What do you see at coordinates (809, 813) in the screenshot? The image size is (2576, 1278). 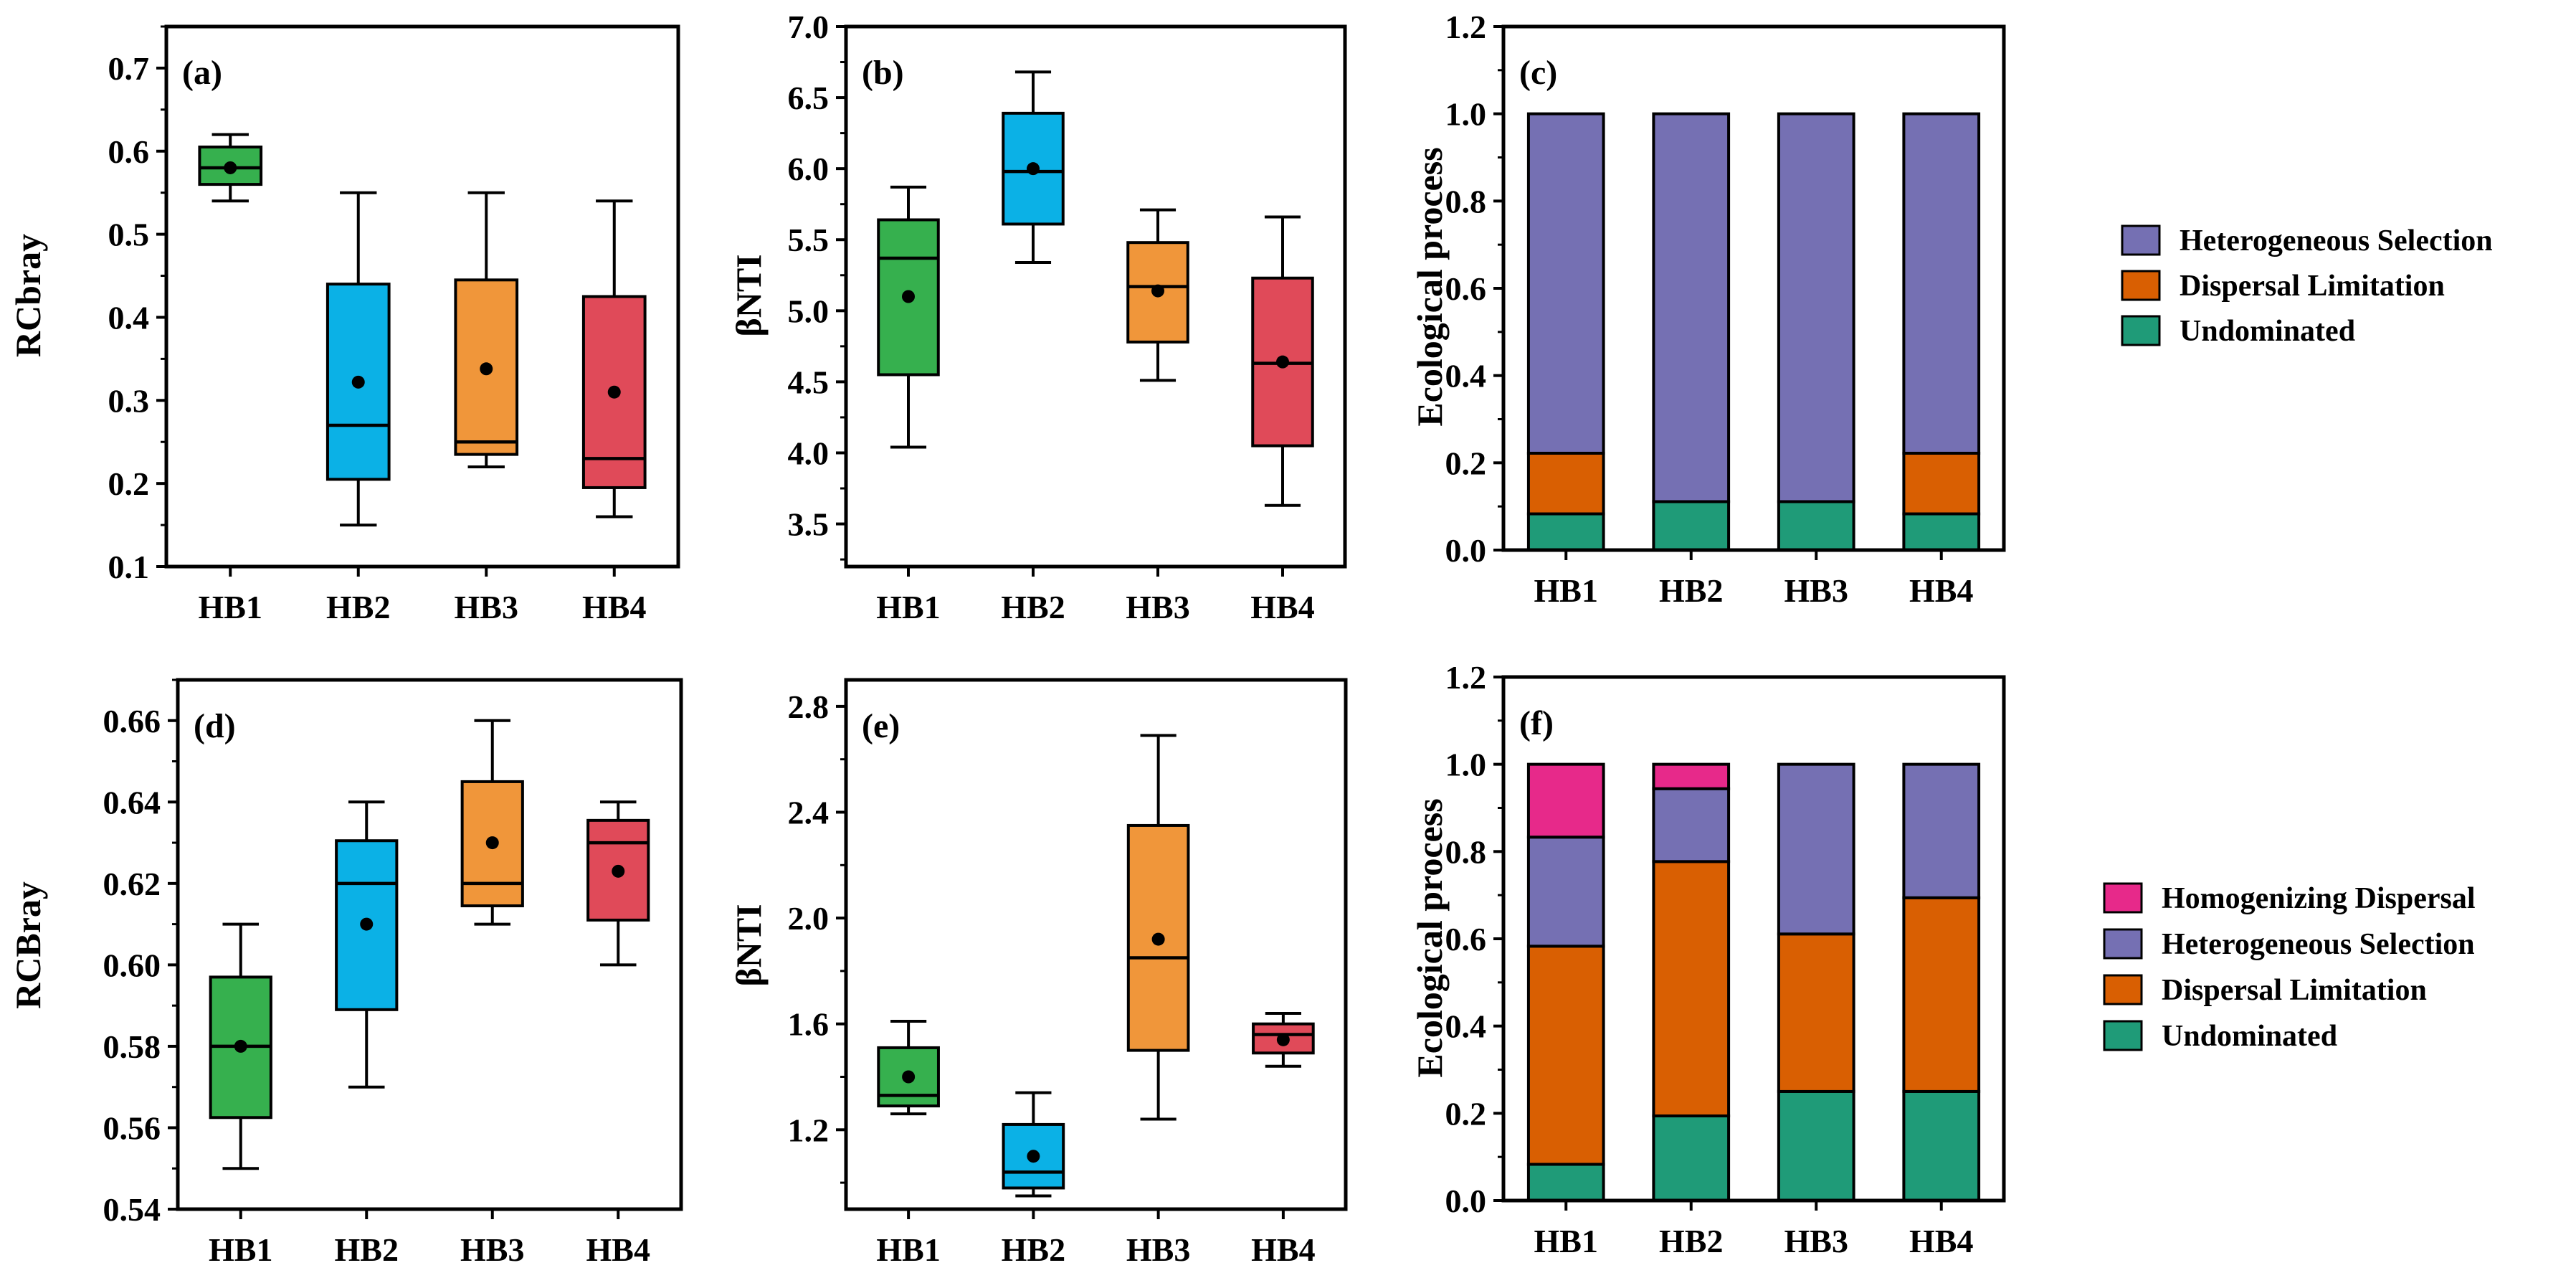 I see `y-tick-label: 2.4` at bounding box center [809, 813].